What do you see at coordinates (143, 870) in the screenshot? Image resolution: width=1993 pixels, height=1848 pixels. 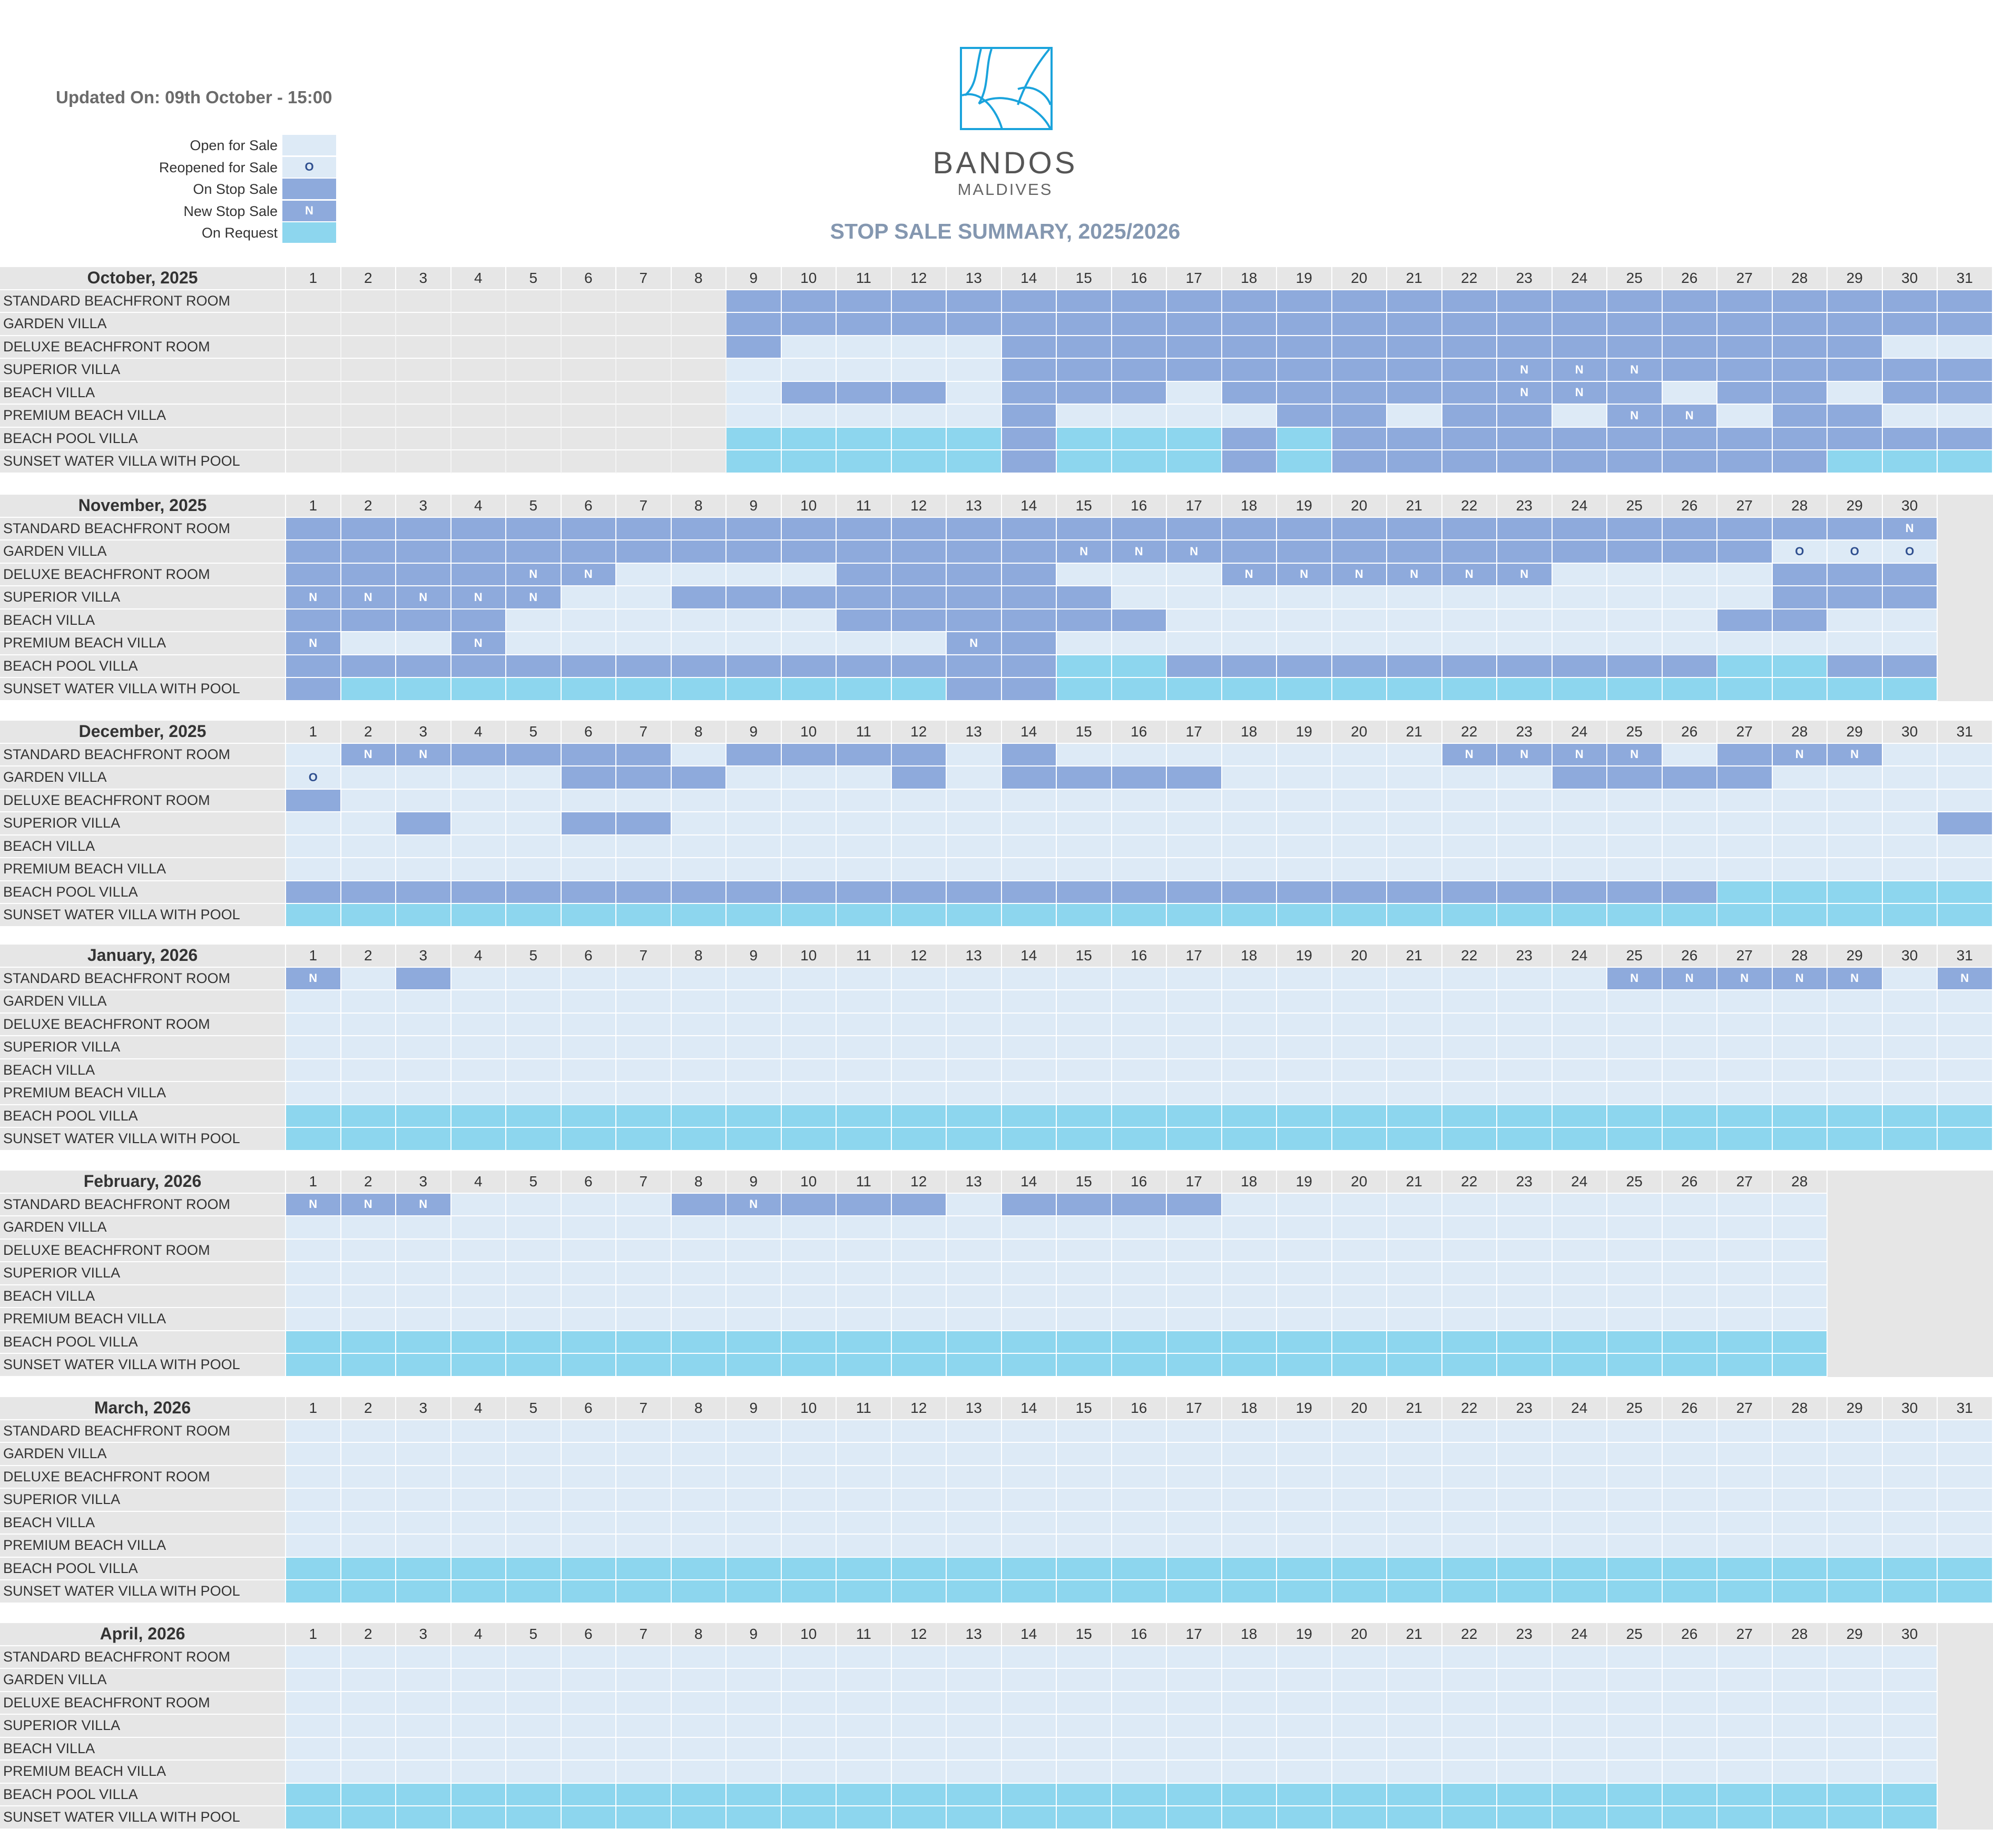 I see `room-label: PREMIUM BEACH VILLA` at bounding box center [143, 870].